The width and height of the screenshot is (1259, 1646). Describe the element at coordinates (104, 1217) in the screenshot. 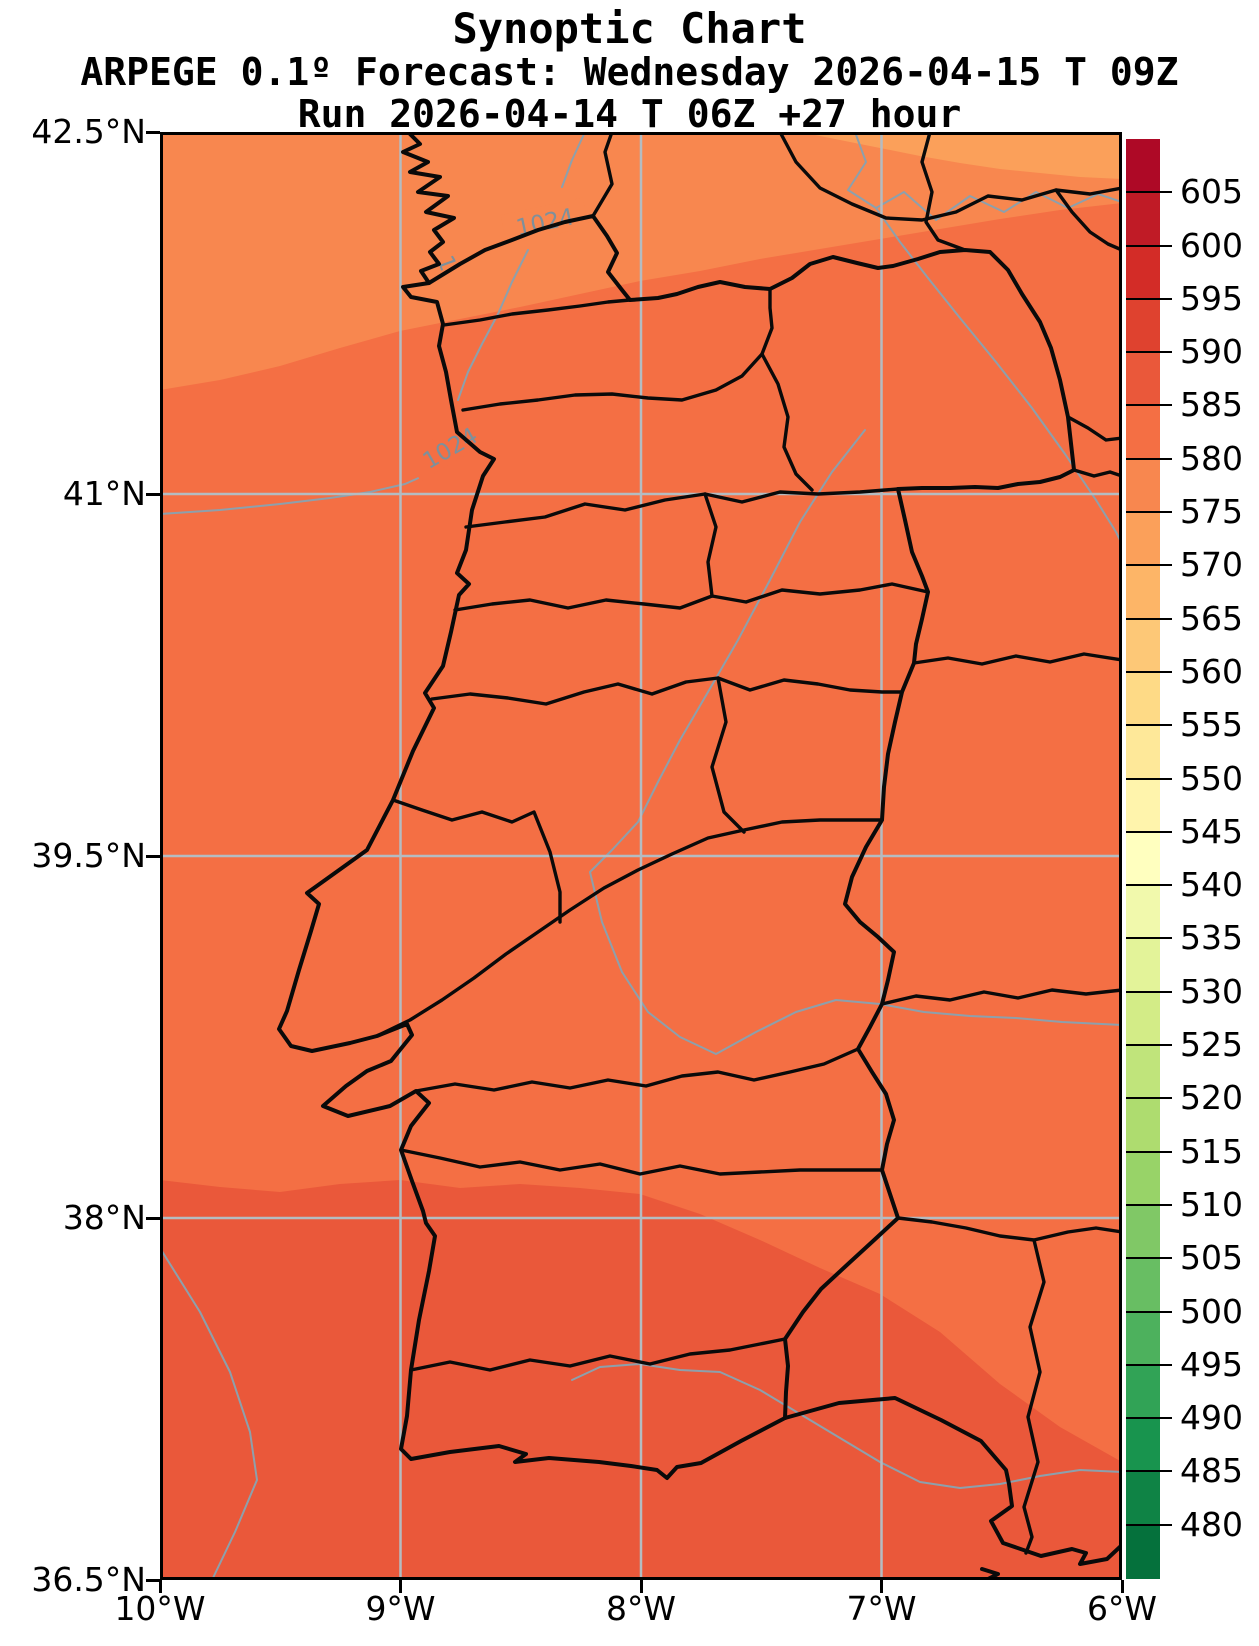

I see `lat-tick-label: 38°N` at that location.